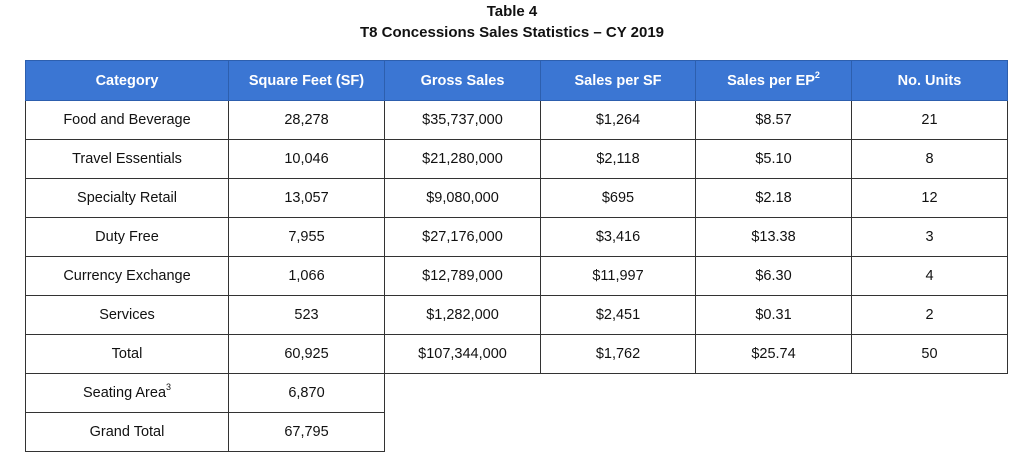  What do you see at coordinates (773, 159) in the screenshot?
I see `cell-sales-per-ep: $5.10` at bounding box center [773, 159].